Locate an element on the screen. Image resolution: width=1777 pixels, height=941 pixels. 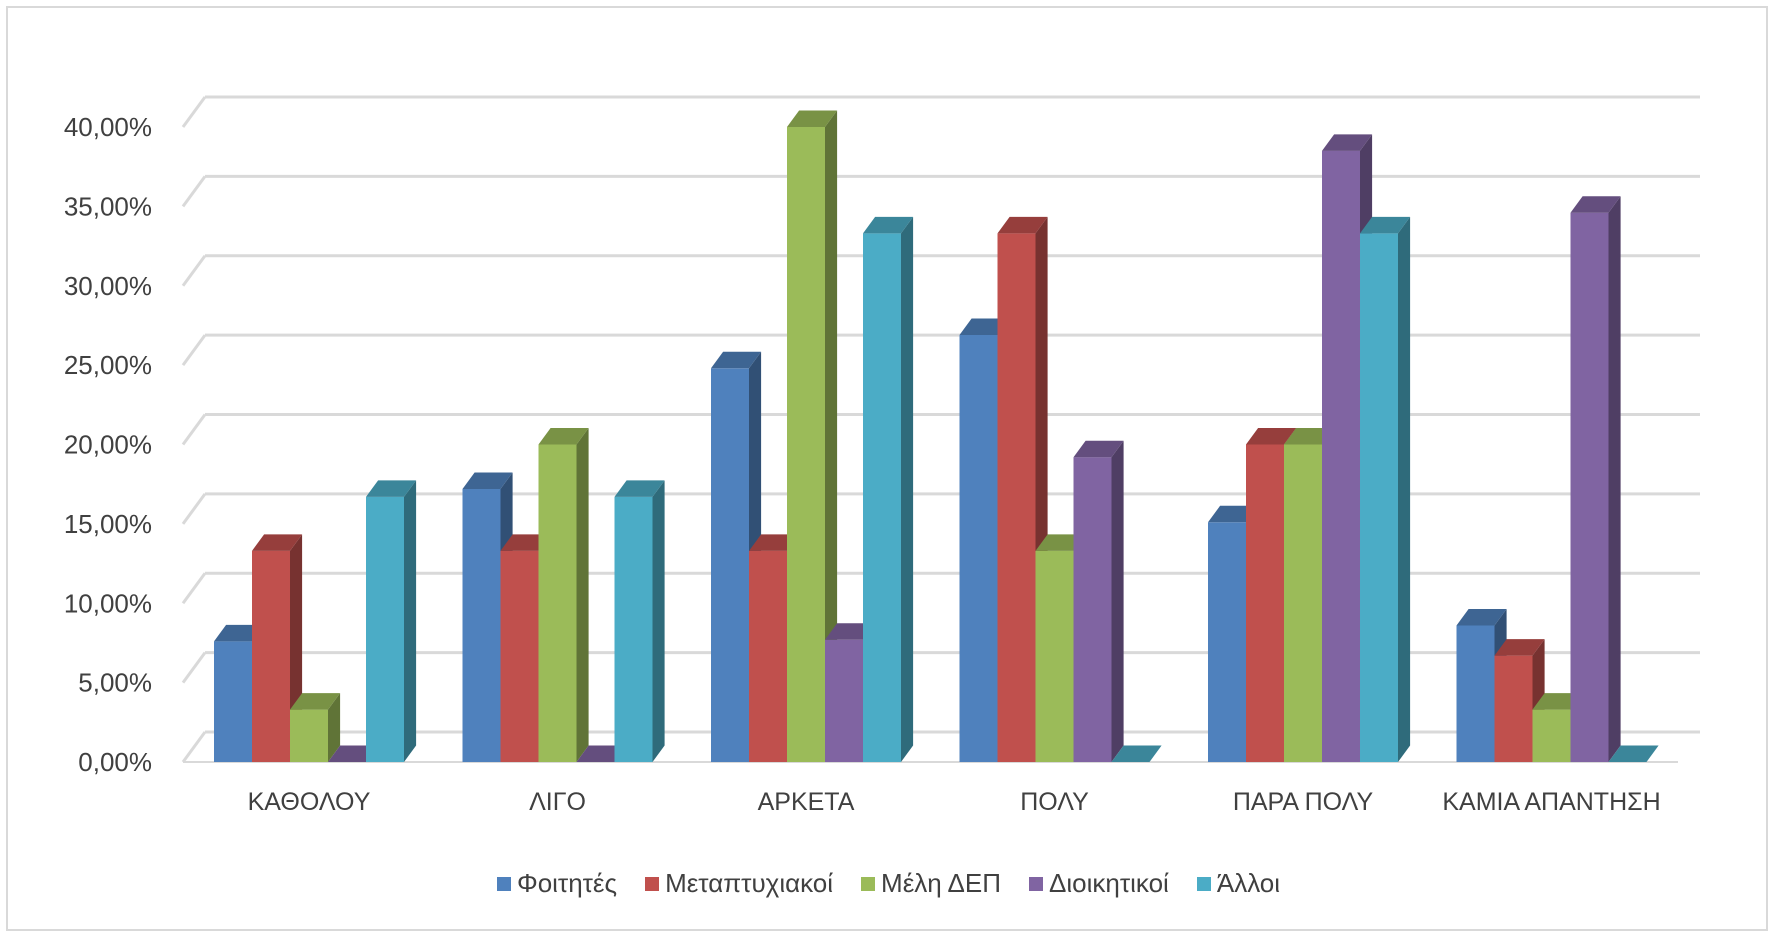
x-category-label: ΚΑΜΙΑ ΑΠΑΝΤΗΣΗ is located at coordinates (1551, 802).